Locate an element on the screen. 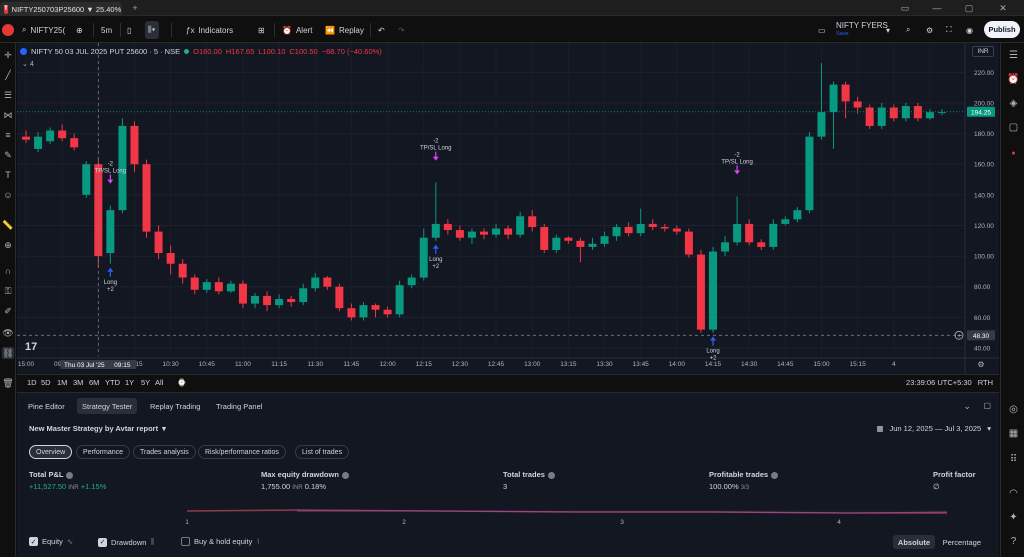 The height and width of the screenshot is (557, 1024). close-window-icon: ✕ is located at coordinates (1003, 7).